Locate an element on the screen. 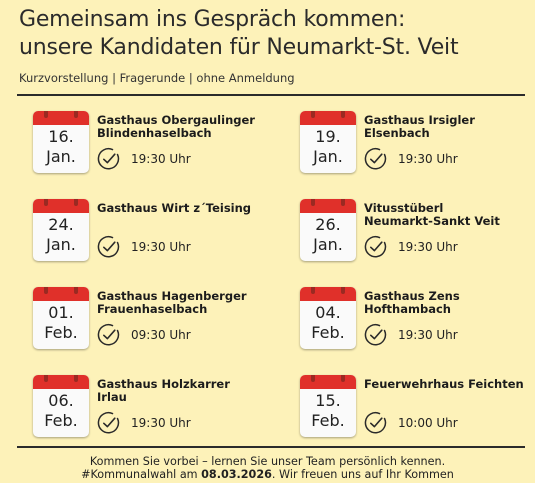 The image size is (535, 483). divider-bottom is located at coordinates (271, 447).